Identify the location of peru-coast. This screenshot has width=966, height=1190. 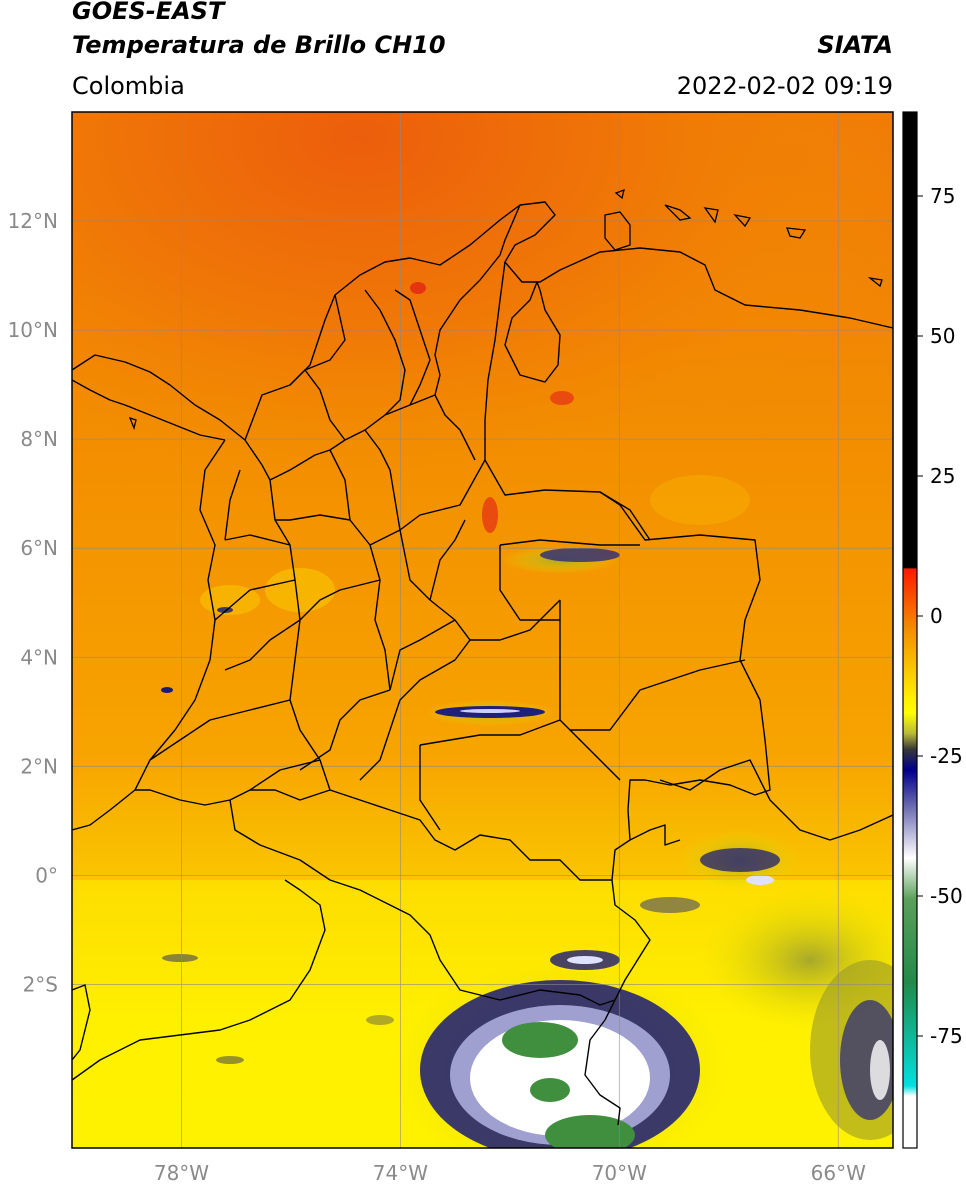
(199, 980).